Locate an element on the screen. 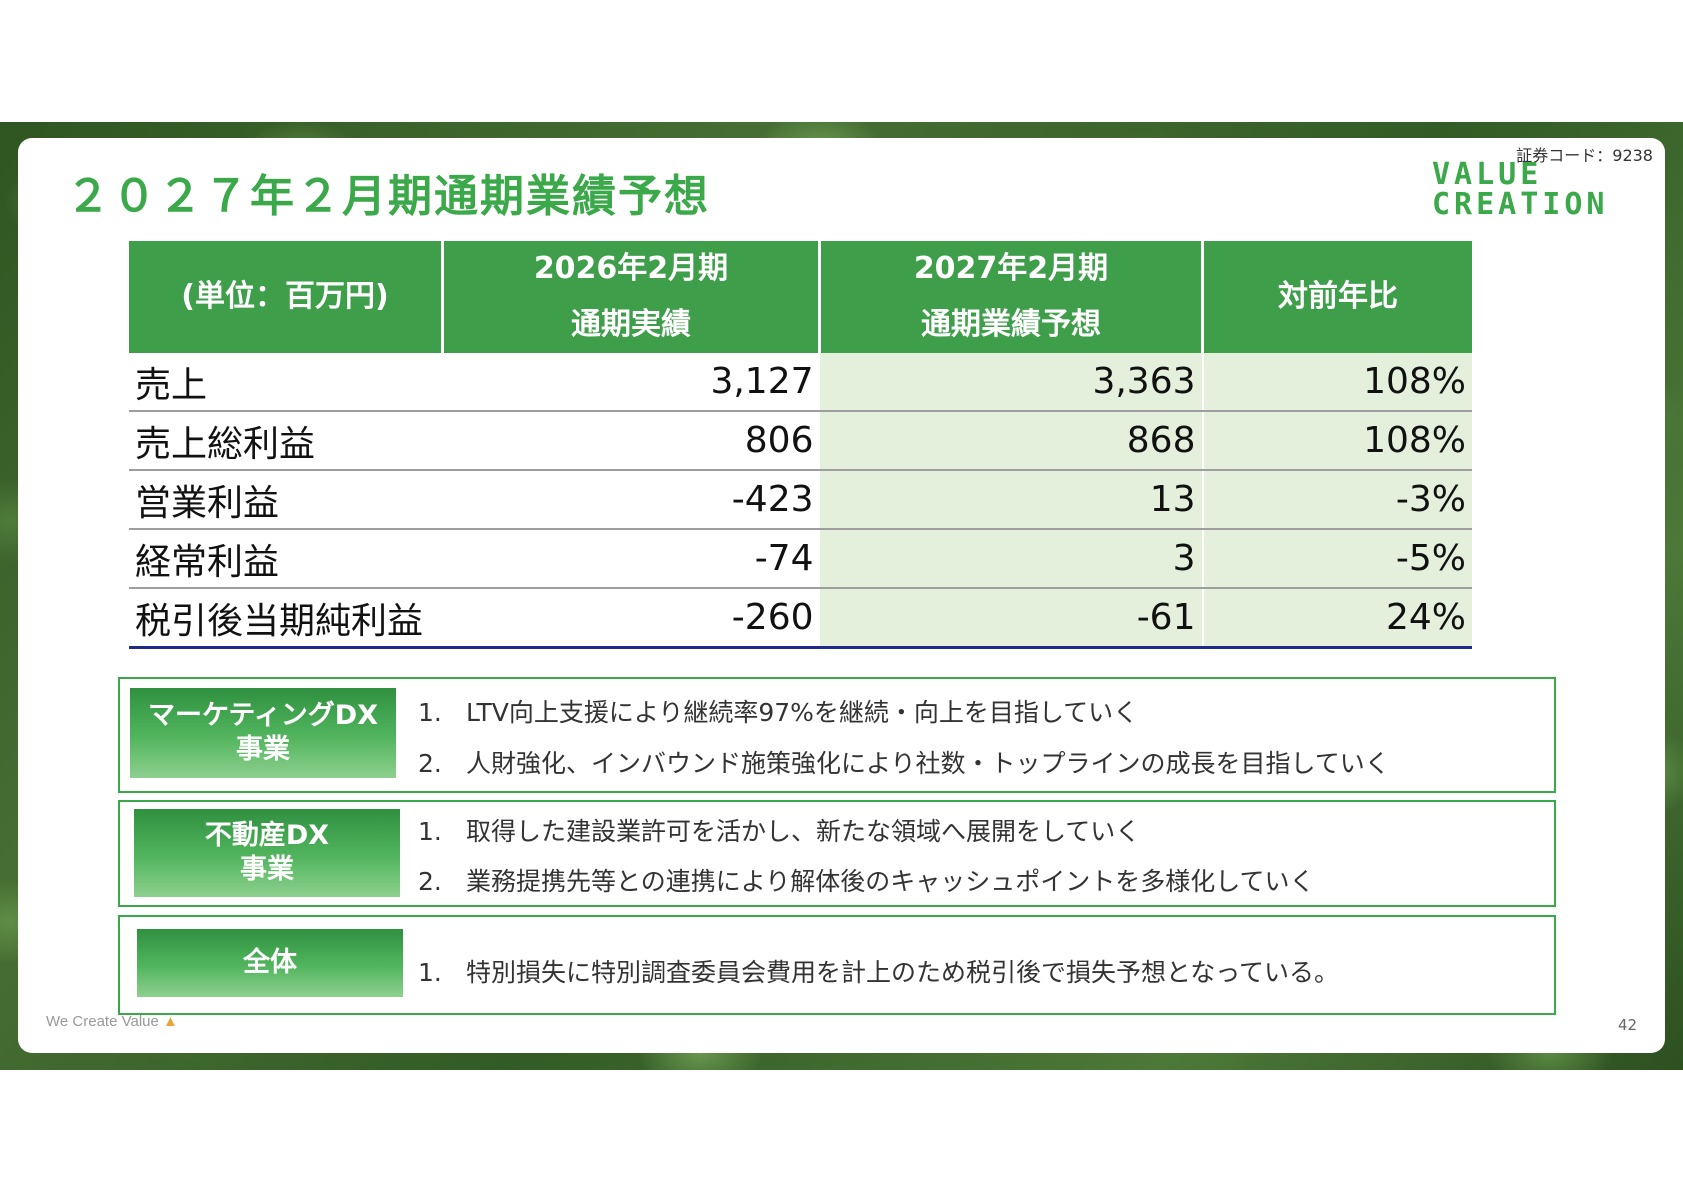 The width and height of the screenshot is (1683, 1190). table-row: 売上総利益 806 868 108% is located at coordinates (800, 441).